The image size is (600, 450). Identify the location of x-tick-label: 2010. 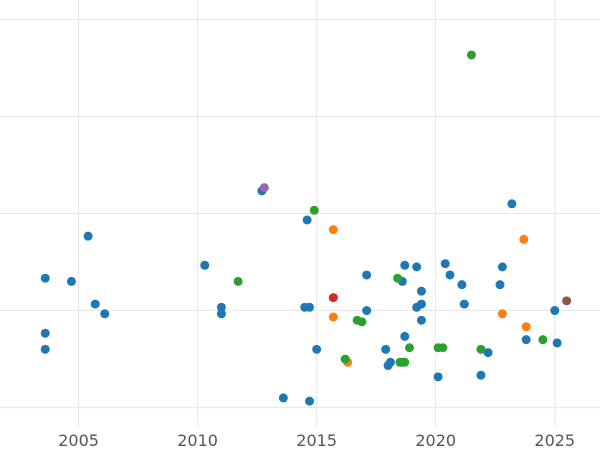
(197, 440).